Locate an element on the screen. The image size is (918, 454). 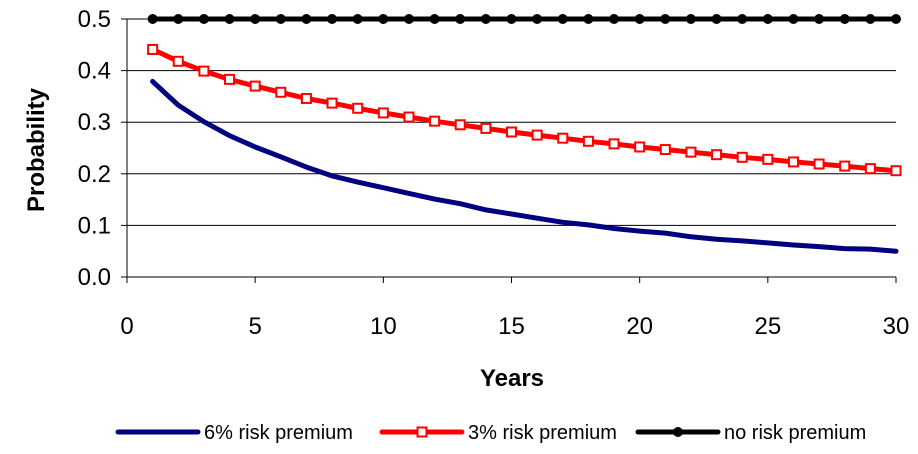
y-tick-label: 0.3 is located at coordinates (94, 122).